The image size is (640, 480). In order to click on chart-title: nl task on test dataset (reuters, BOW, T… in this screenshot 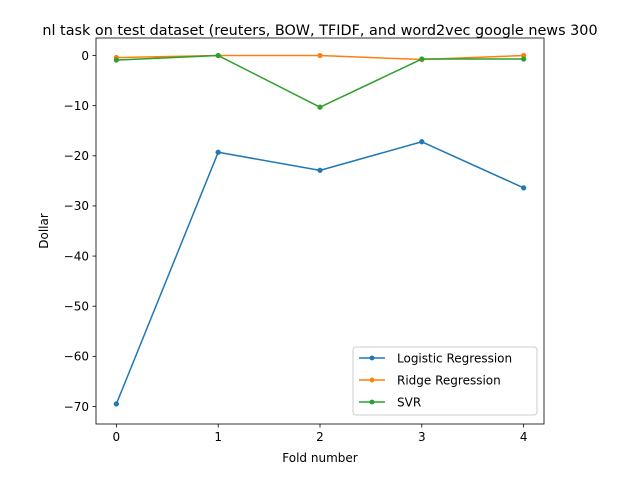, I will do `click(319, 31)`.